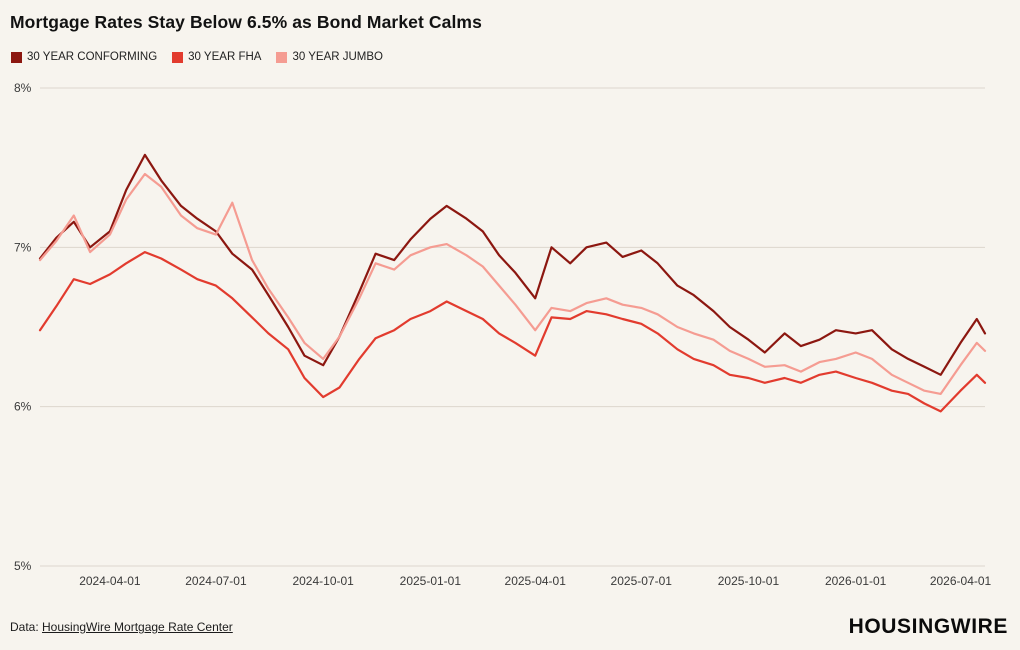 The height and width of the screenshot is (650, 1020). I want to click on source-prefix: Data:, so click(26, 627).